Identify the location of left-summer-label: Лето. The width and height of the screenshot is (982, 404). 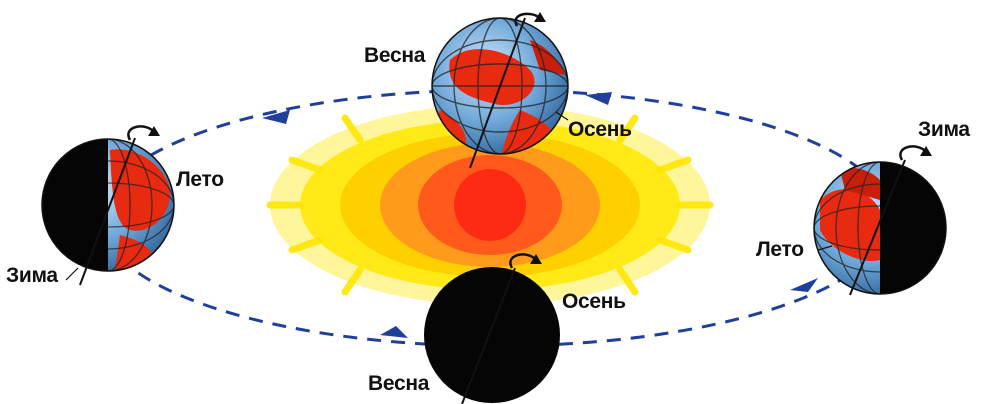
(200, 179).